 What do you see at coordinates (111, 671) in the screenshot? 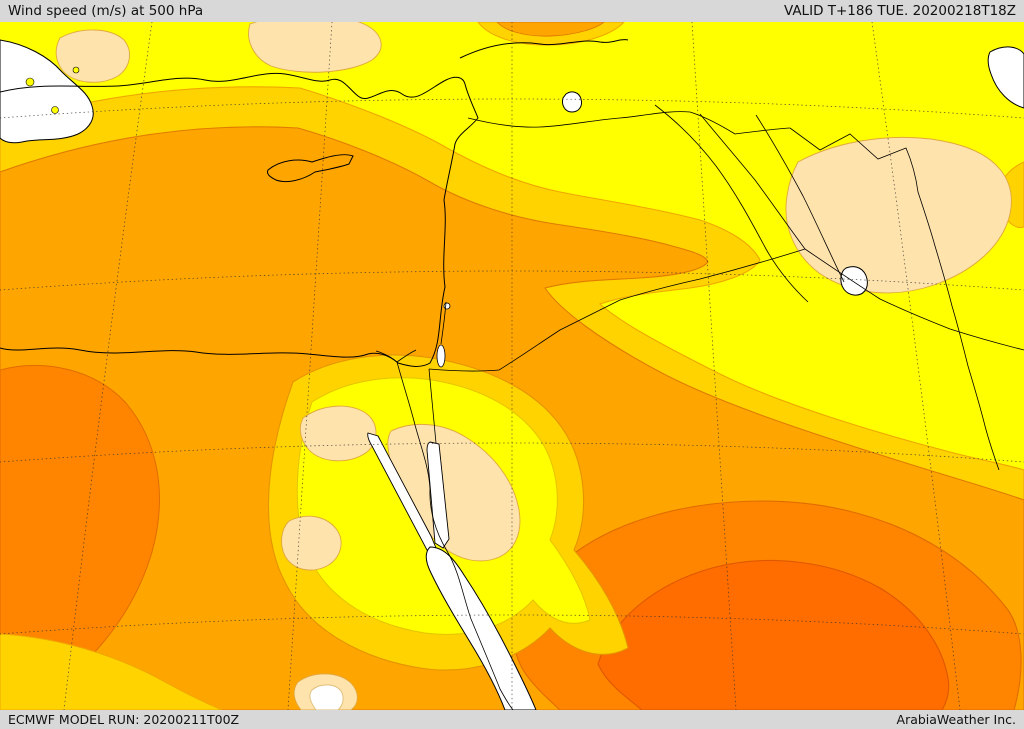
I see `gold-bottom-left-arc` at bounding box center [111, 671].